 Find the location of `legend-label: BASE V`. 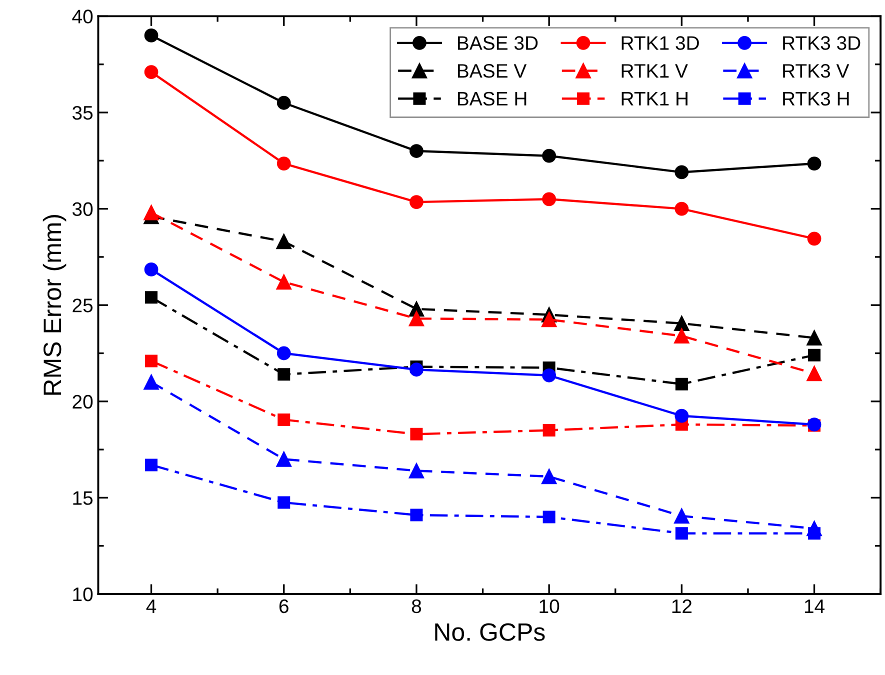

legend-label: BASE V is located at coordinates (492, 71).